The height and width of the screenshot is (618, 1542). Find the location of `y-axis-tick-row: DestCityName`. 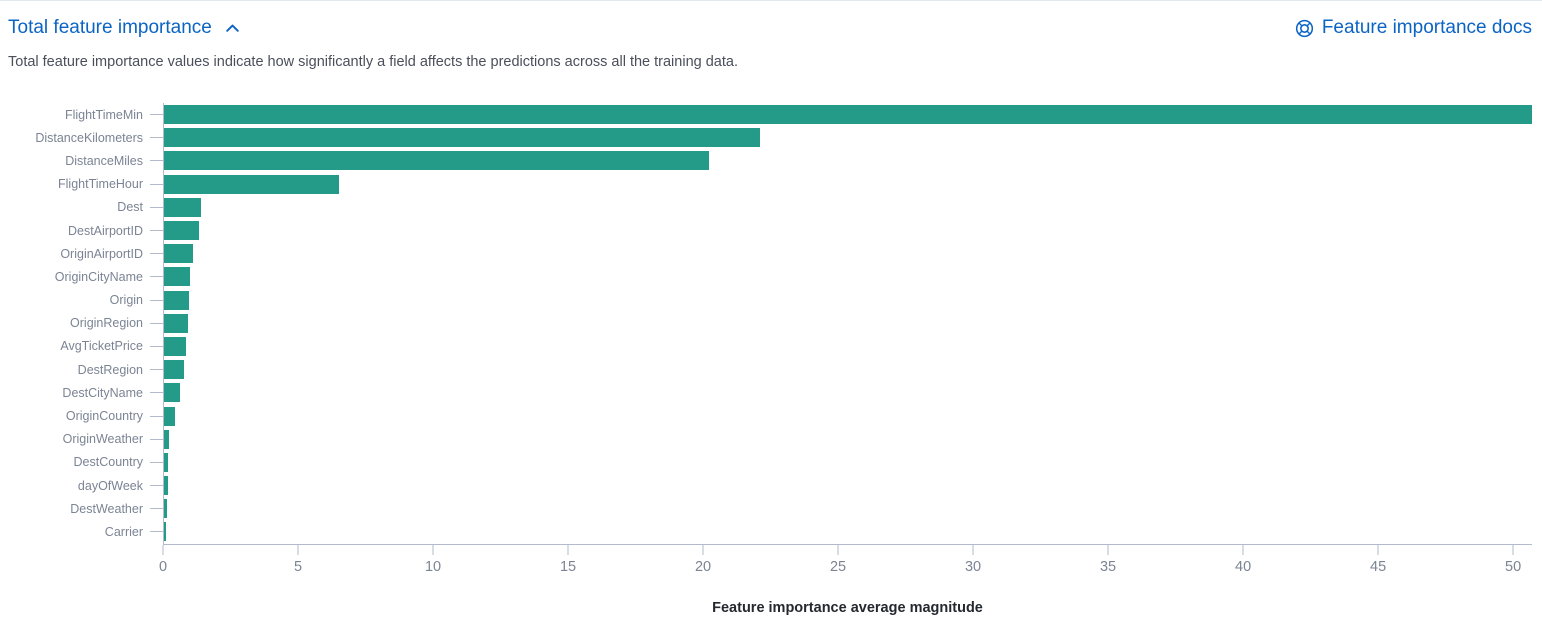

y-axis-tick-row: DestCityName is located at coordinates (81, 392).